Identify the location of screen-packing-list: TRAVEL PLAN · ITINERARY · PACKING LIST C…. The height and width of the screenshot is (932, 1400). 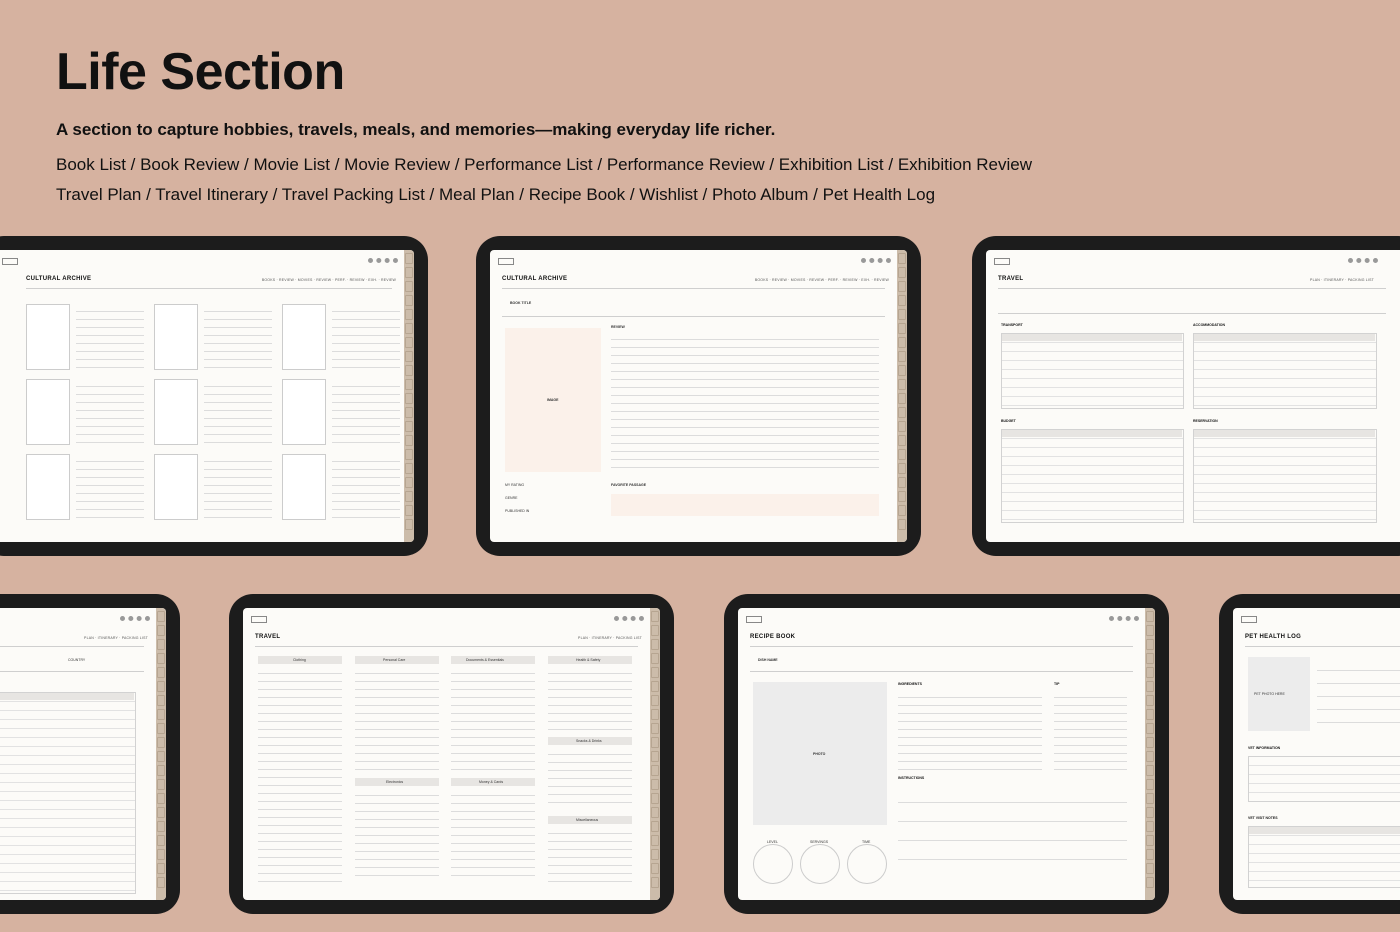
(451, 754).